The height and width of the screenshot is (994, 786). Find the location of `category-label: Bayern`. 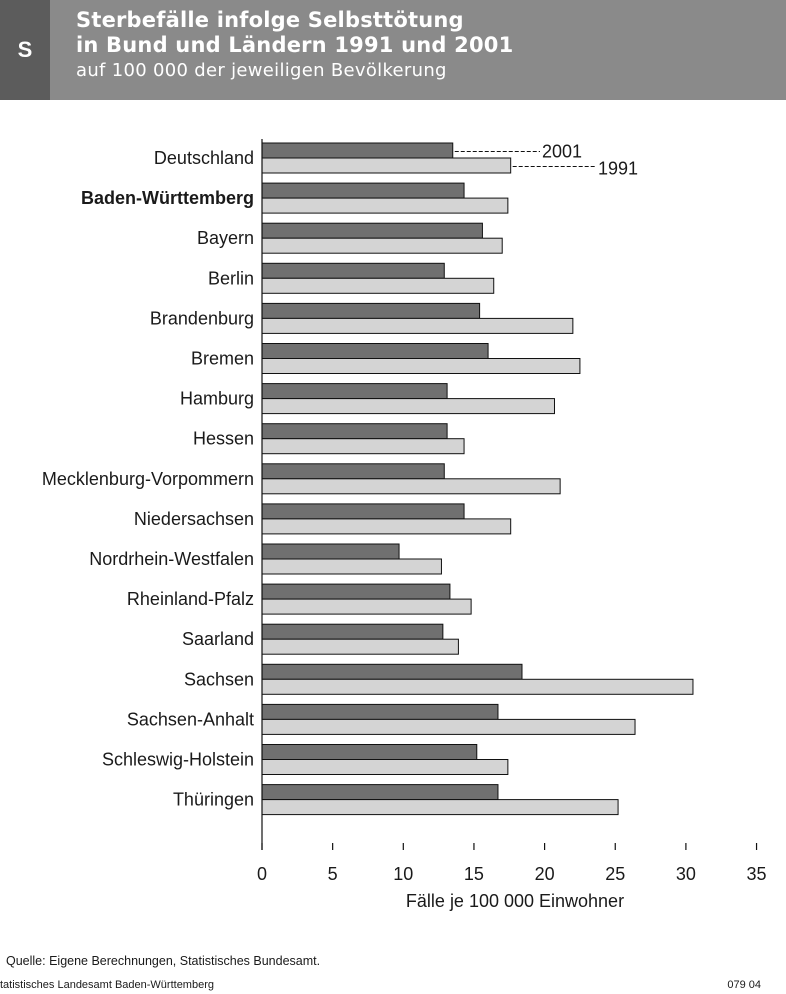

category-label: Bayern is located at coordinates (225, 238).